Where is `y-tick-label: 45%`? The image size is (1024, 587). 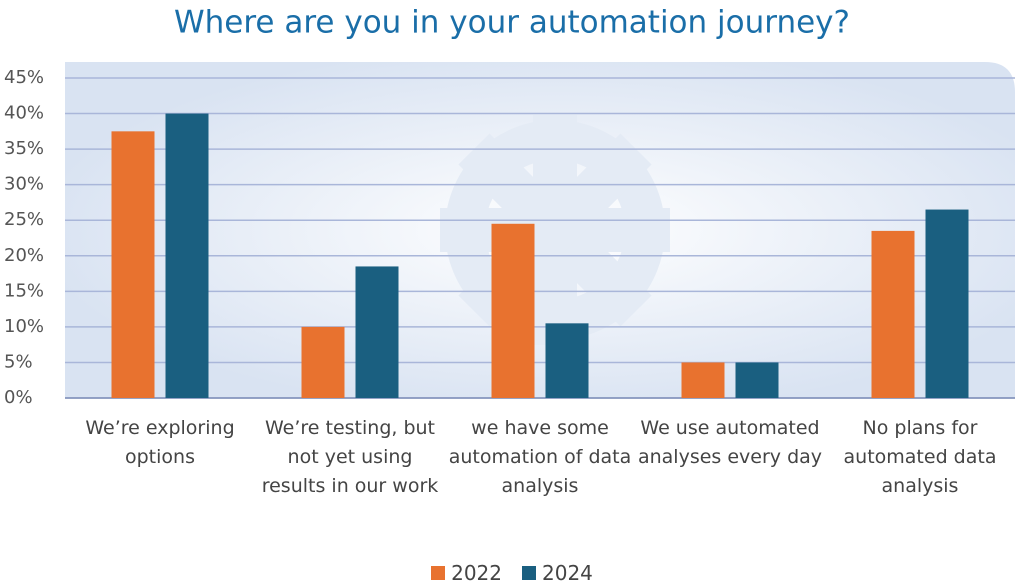 y-tick-label: 45% is located at coordinates (24, 77).